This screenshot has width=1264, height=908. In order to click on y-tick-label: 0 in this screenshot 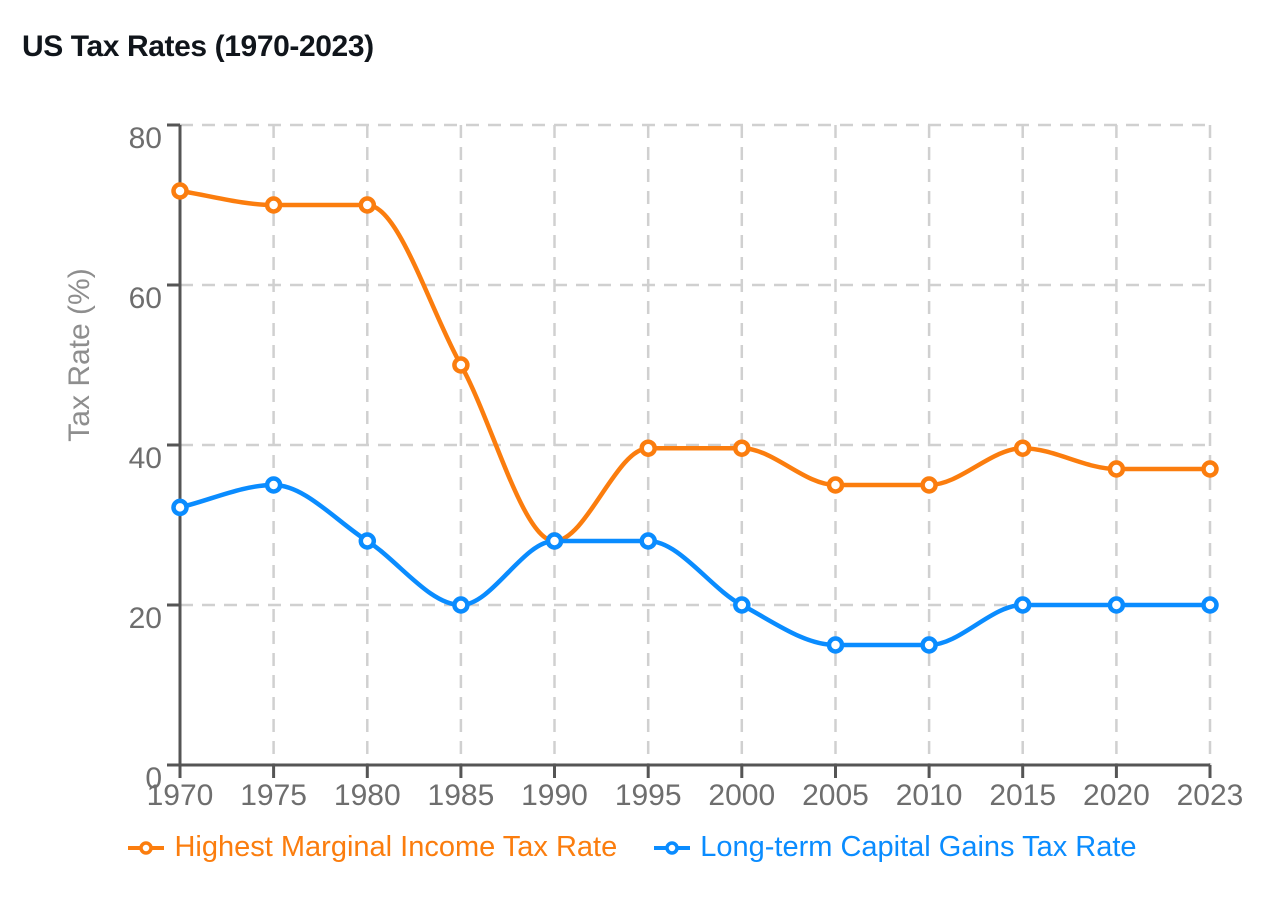, I will do `click(153, 778)`.